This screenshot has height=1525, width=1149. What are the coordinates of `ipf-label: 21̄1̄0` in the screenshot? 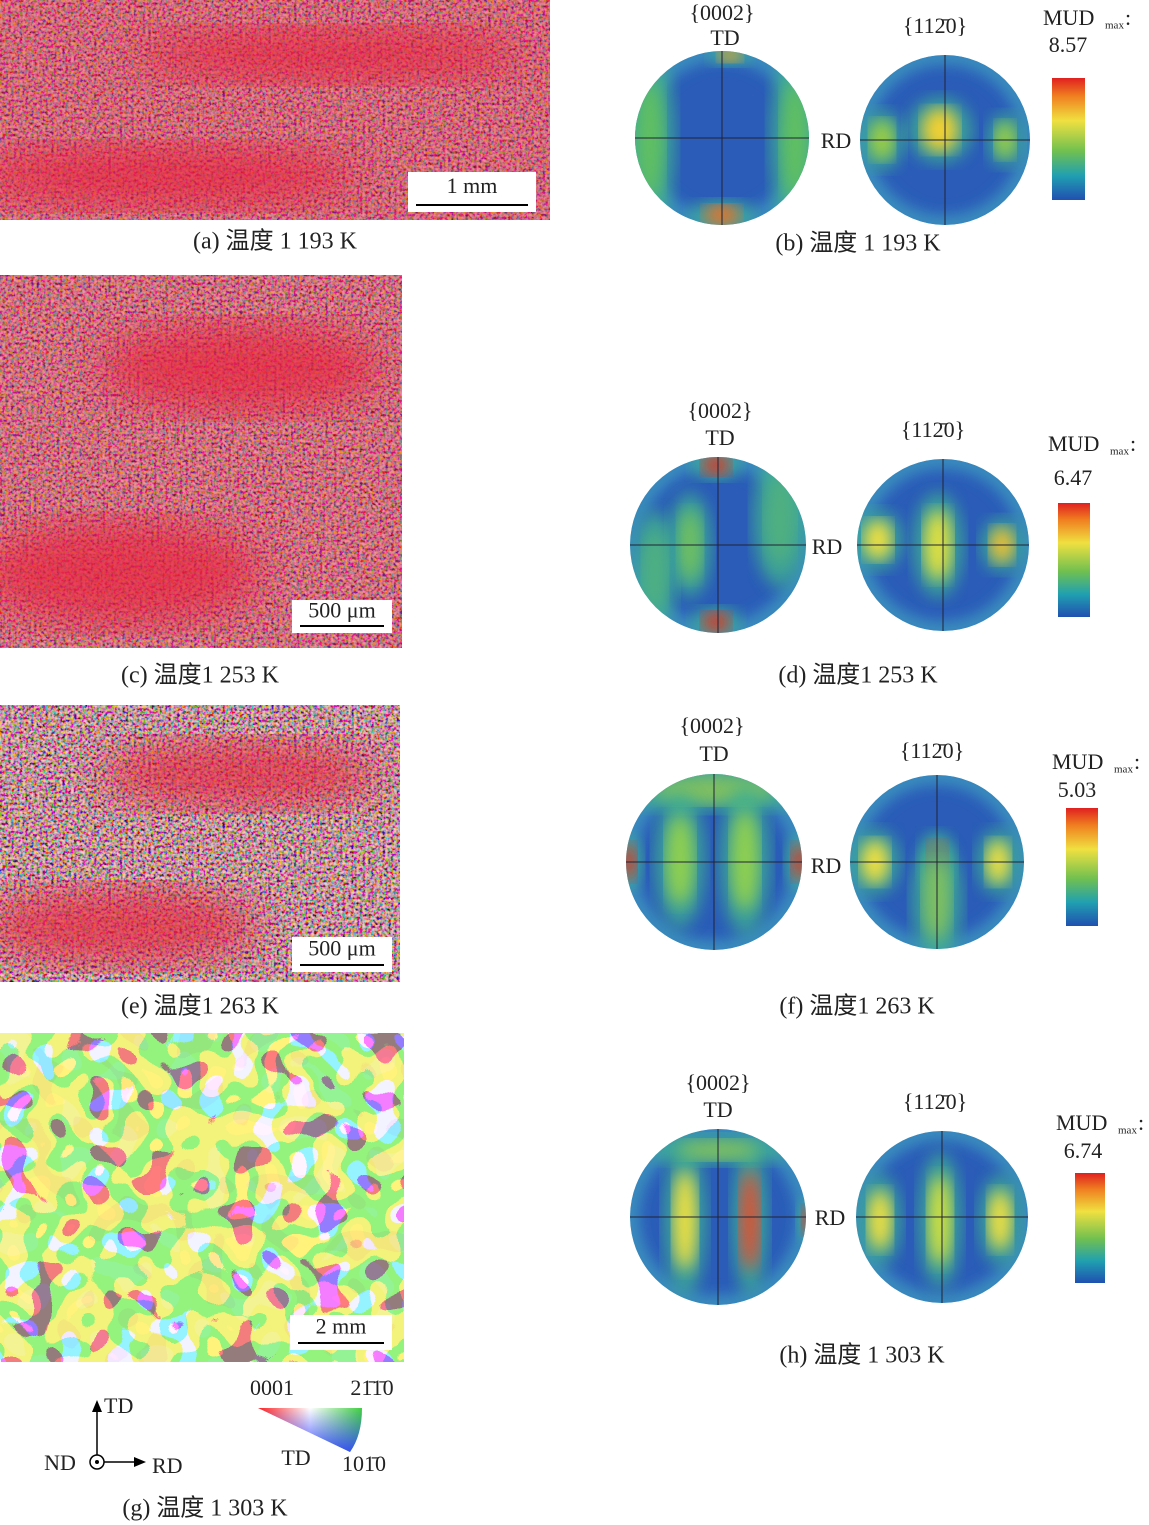 It's located at (371, 1387).